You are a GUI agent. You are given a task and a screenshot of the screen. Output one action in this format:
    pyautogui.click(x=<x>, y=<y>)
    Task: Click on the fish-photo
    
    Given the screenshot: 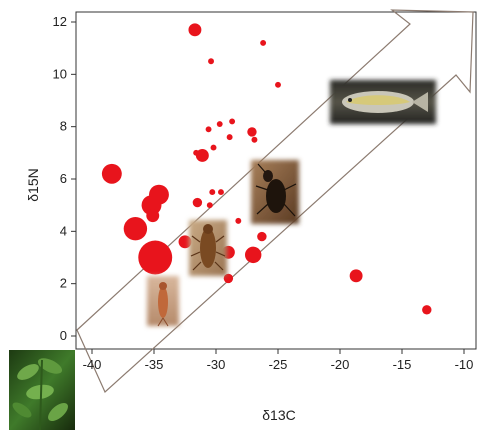 What is the action you would take?
    pyautogui.click(x=383, y=102)
    